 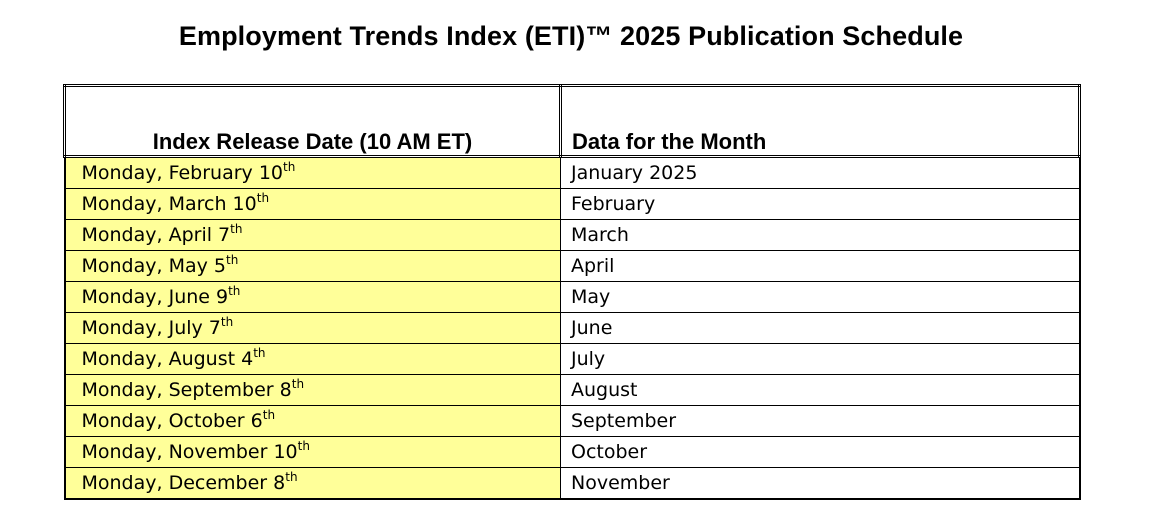 What do you see at coordinates (820, 121) in the screenshot?
I see `header-data-month: Data for the Month` at bounding box center [820, 121].